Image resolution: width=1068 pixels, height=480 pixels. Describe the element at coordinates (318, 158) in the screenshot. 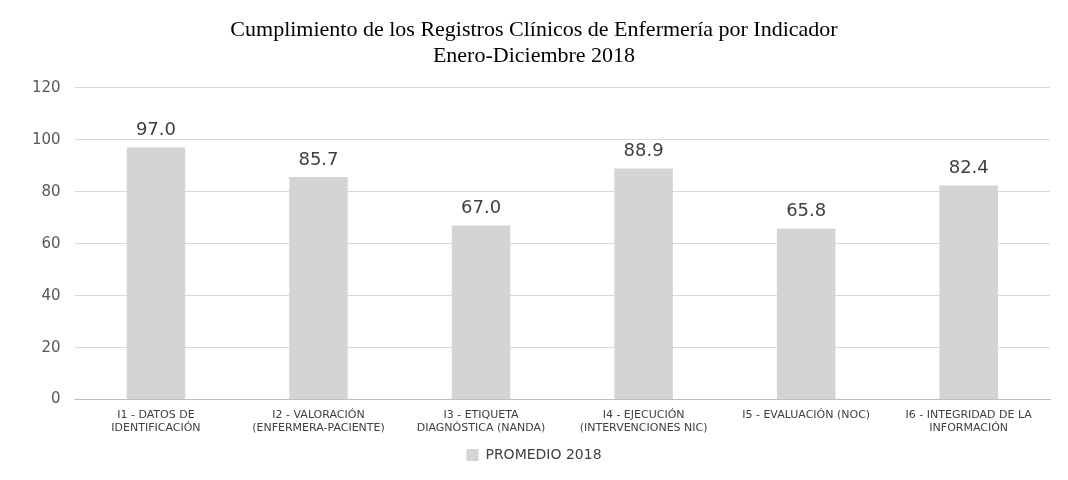

I see `data-label: 85.7` at that location.